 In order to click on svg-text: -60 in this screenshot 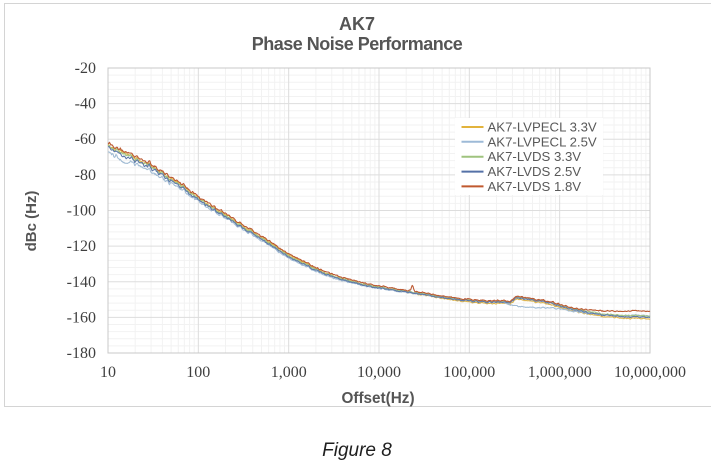, I will do `click(85, 139)`.